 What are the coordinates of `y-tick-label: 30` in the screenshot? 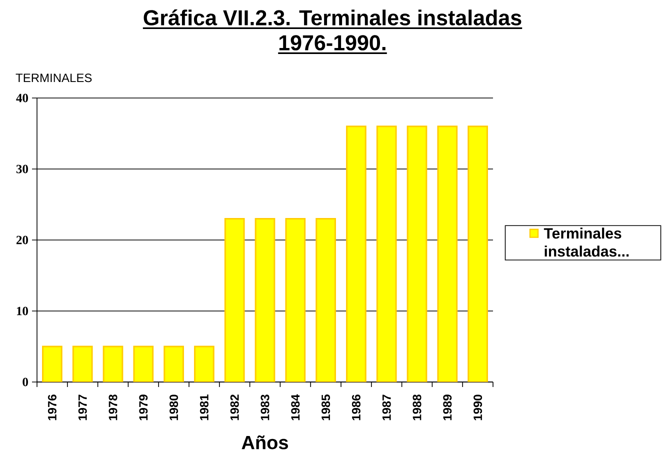 It's located at (22, 169).